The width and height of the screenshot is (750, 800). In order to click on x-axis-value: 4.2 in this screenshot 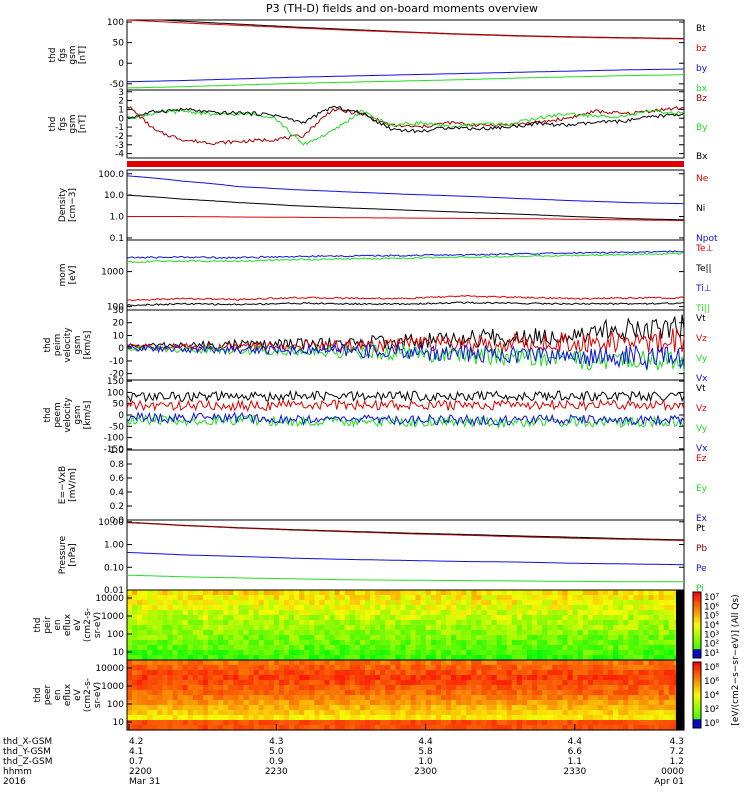, I will do `click(136, 742)`.